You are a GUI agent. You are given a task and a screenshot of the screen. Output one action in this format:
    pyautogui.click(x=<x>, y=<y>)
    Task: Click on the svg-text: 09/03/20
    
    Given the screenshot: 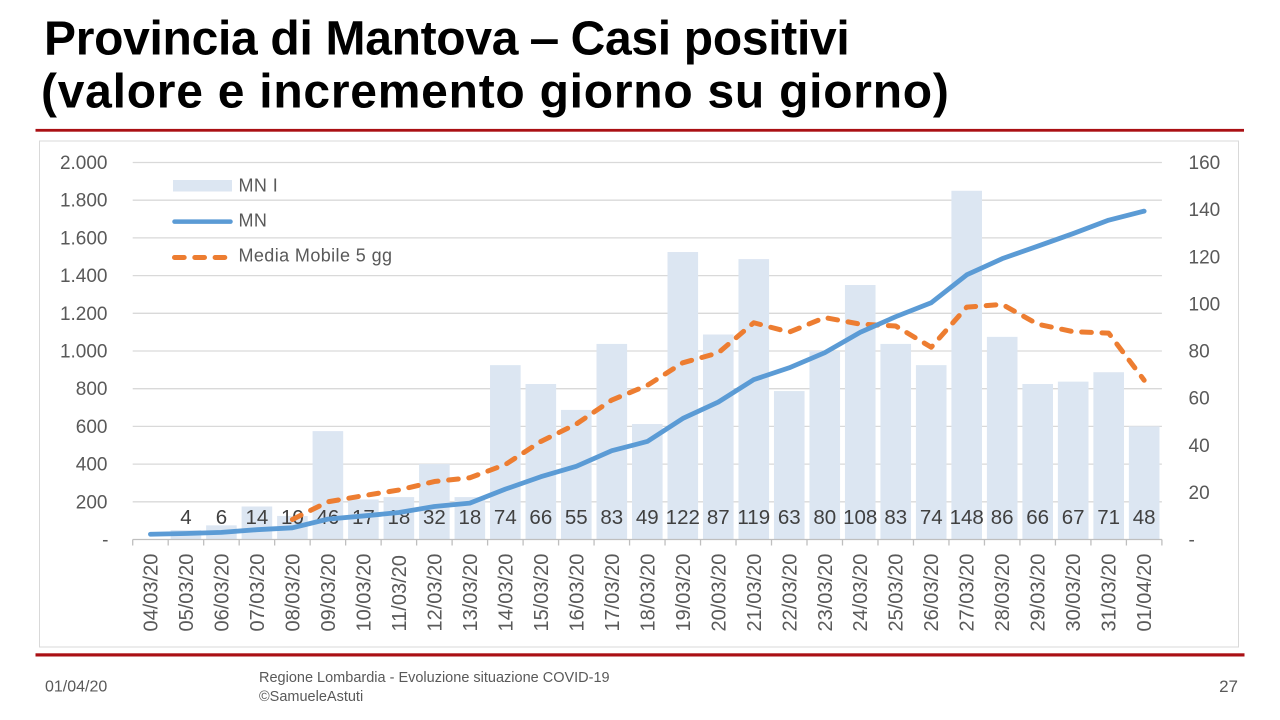 What is the action you would take?
    pyautogui.click(x=329, y=593)
    